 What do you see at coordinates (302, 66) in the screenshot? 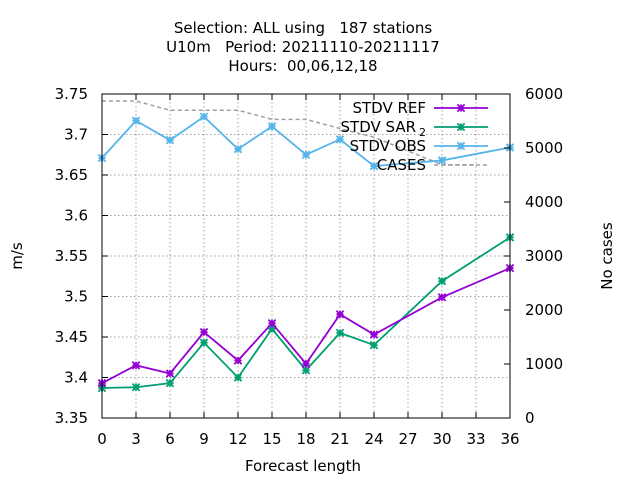
I see `chart-title-line-3: Hours: 00,06,12,18` at bounding box center [302, 66].